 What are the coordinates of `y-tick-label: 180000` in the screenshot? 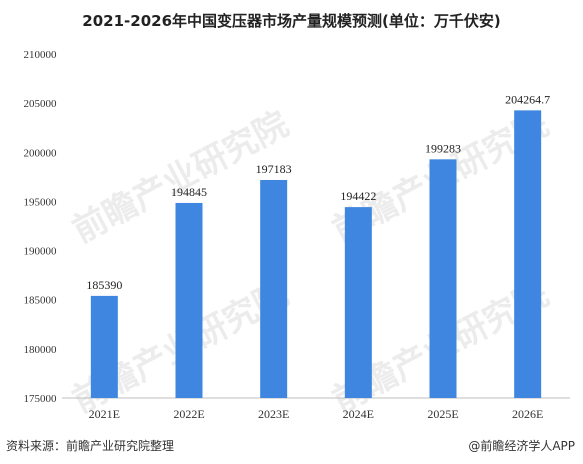 It's located at (41, 350).